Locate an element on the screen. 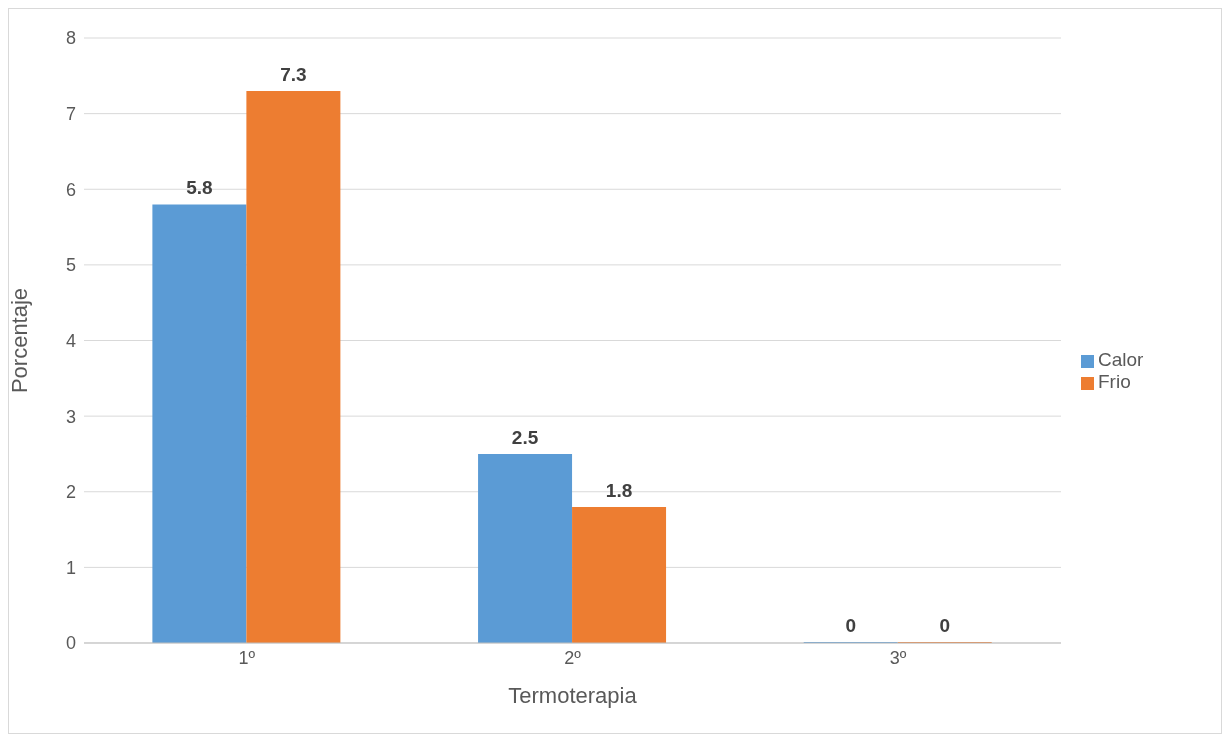 The height and width of the screenshot is (742, 1230). y-tick-label: 6 is located at coordinates (70, 189).